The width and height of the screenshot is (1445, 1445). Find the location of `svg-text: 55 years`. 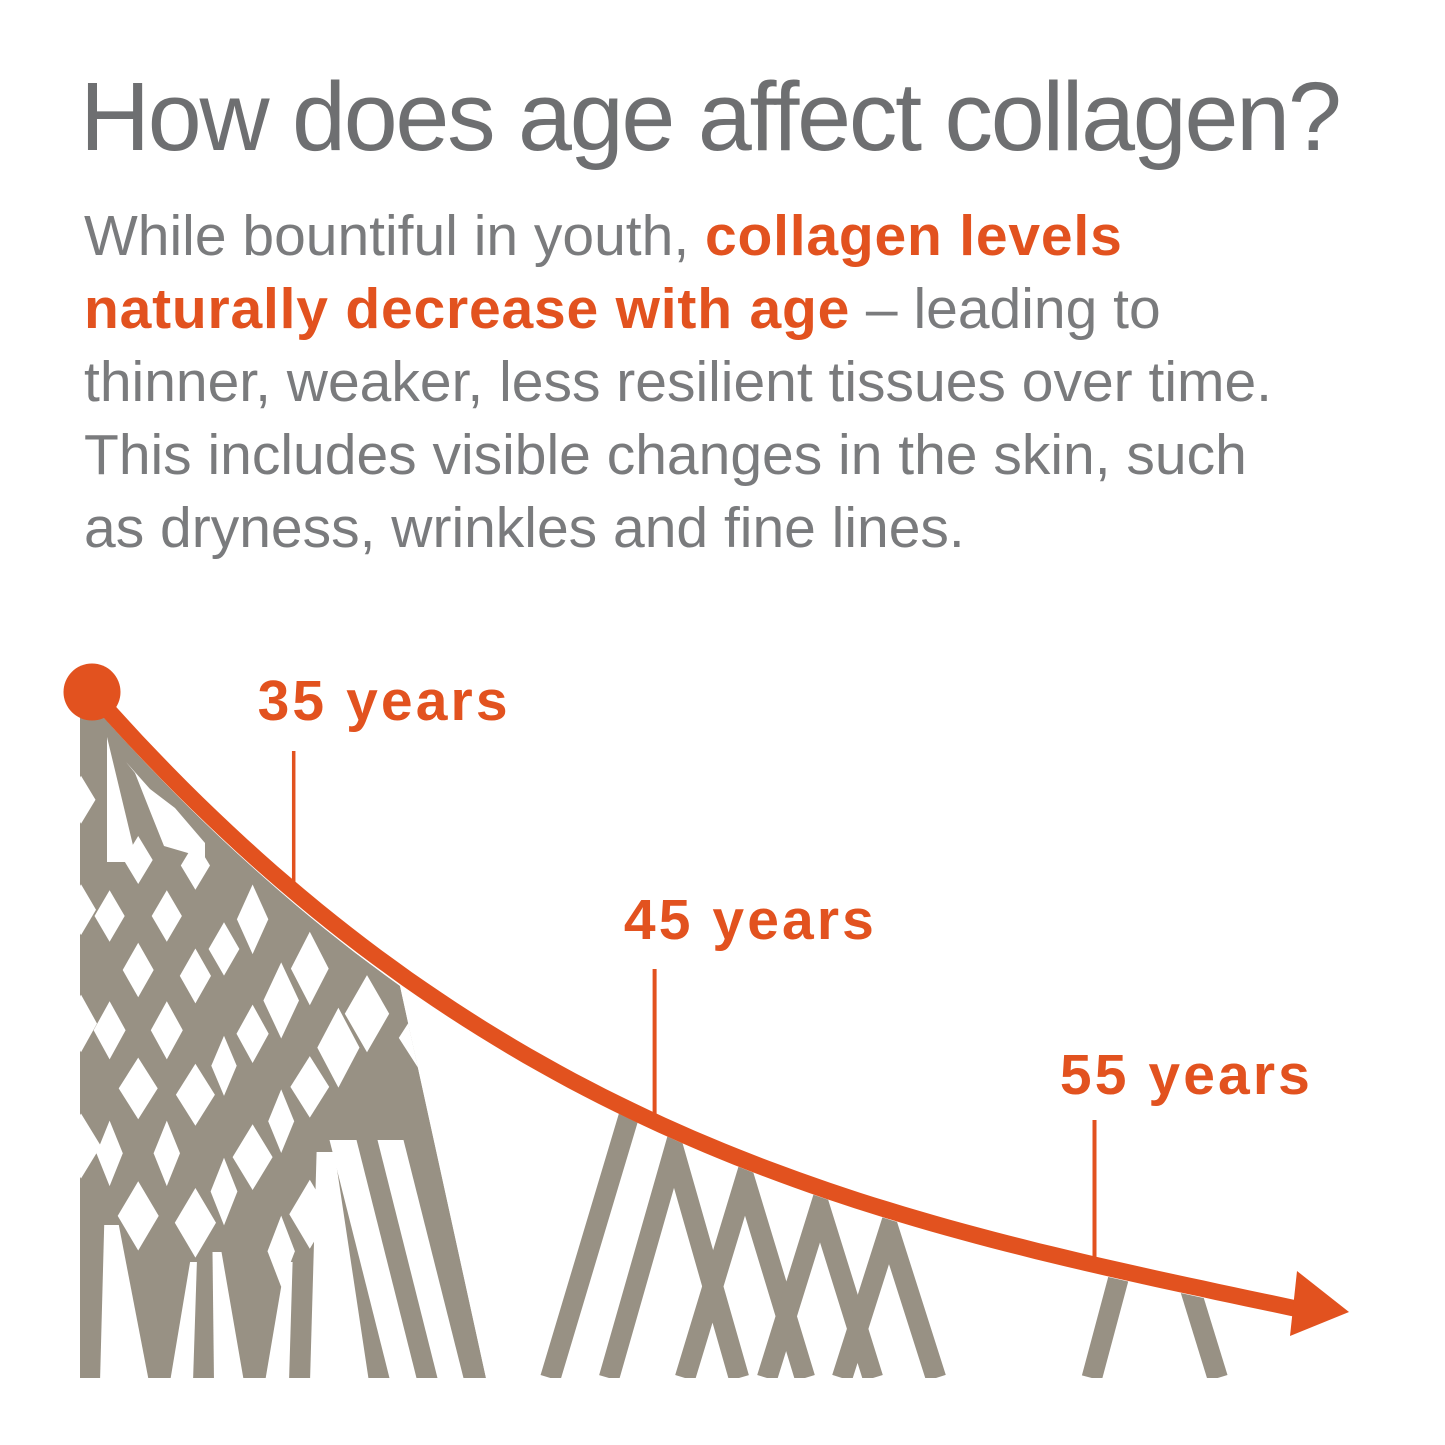

svg-text: 55 years is located at coordinates (1186, 1075).